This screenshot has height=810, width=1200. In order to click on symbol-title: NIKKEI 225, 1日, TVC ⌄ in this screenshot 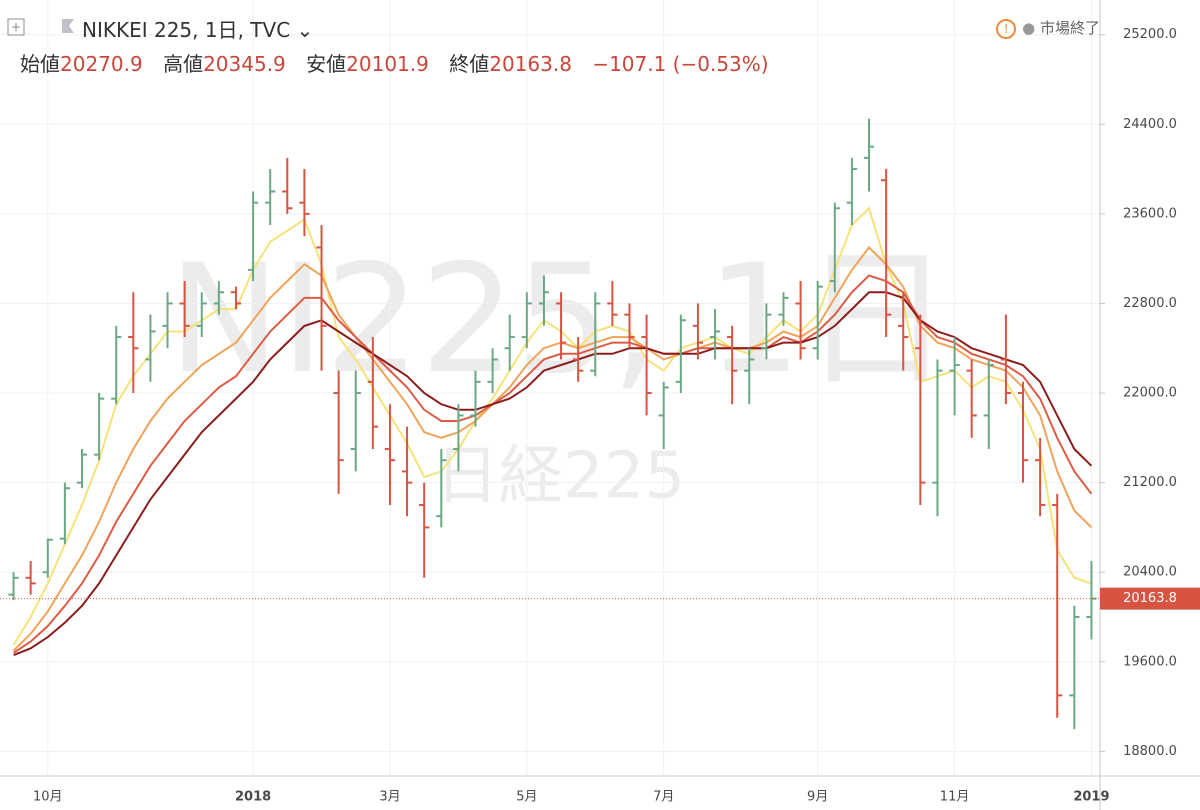, I will do `click(198, 30)`.